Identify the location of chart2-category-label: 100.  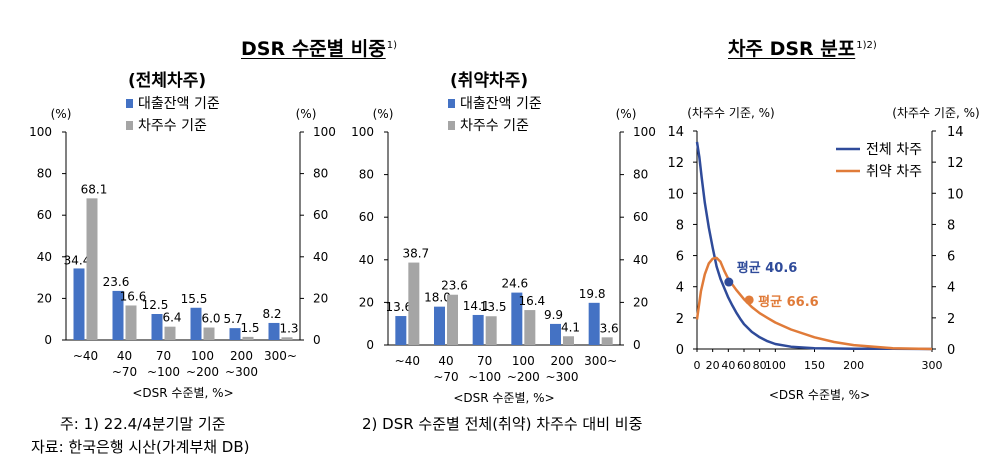
(523, 361).